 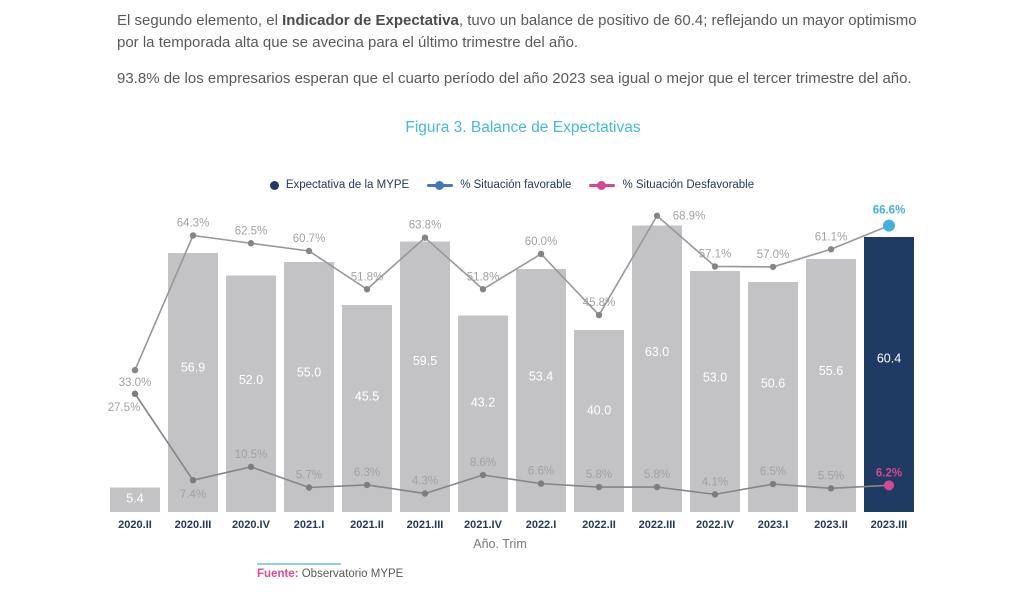 What do you see at coordinates (500, 544) in the screenshot?
I see `x-axis-title: Año. Trim` at bounding box center [500, 544].